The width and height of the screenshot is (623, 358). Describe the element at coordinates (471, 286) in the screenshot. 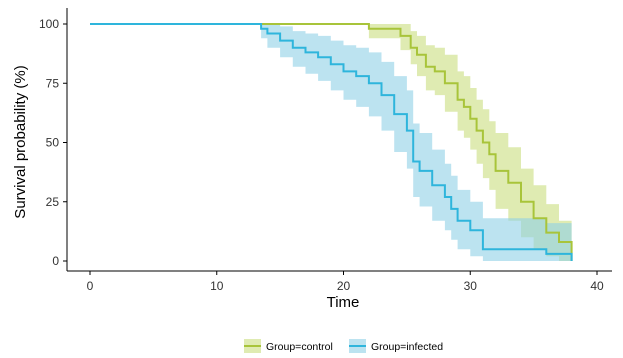

I see `x-tick-label: 30` at that location.